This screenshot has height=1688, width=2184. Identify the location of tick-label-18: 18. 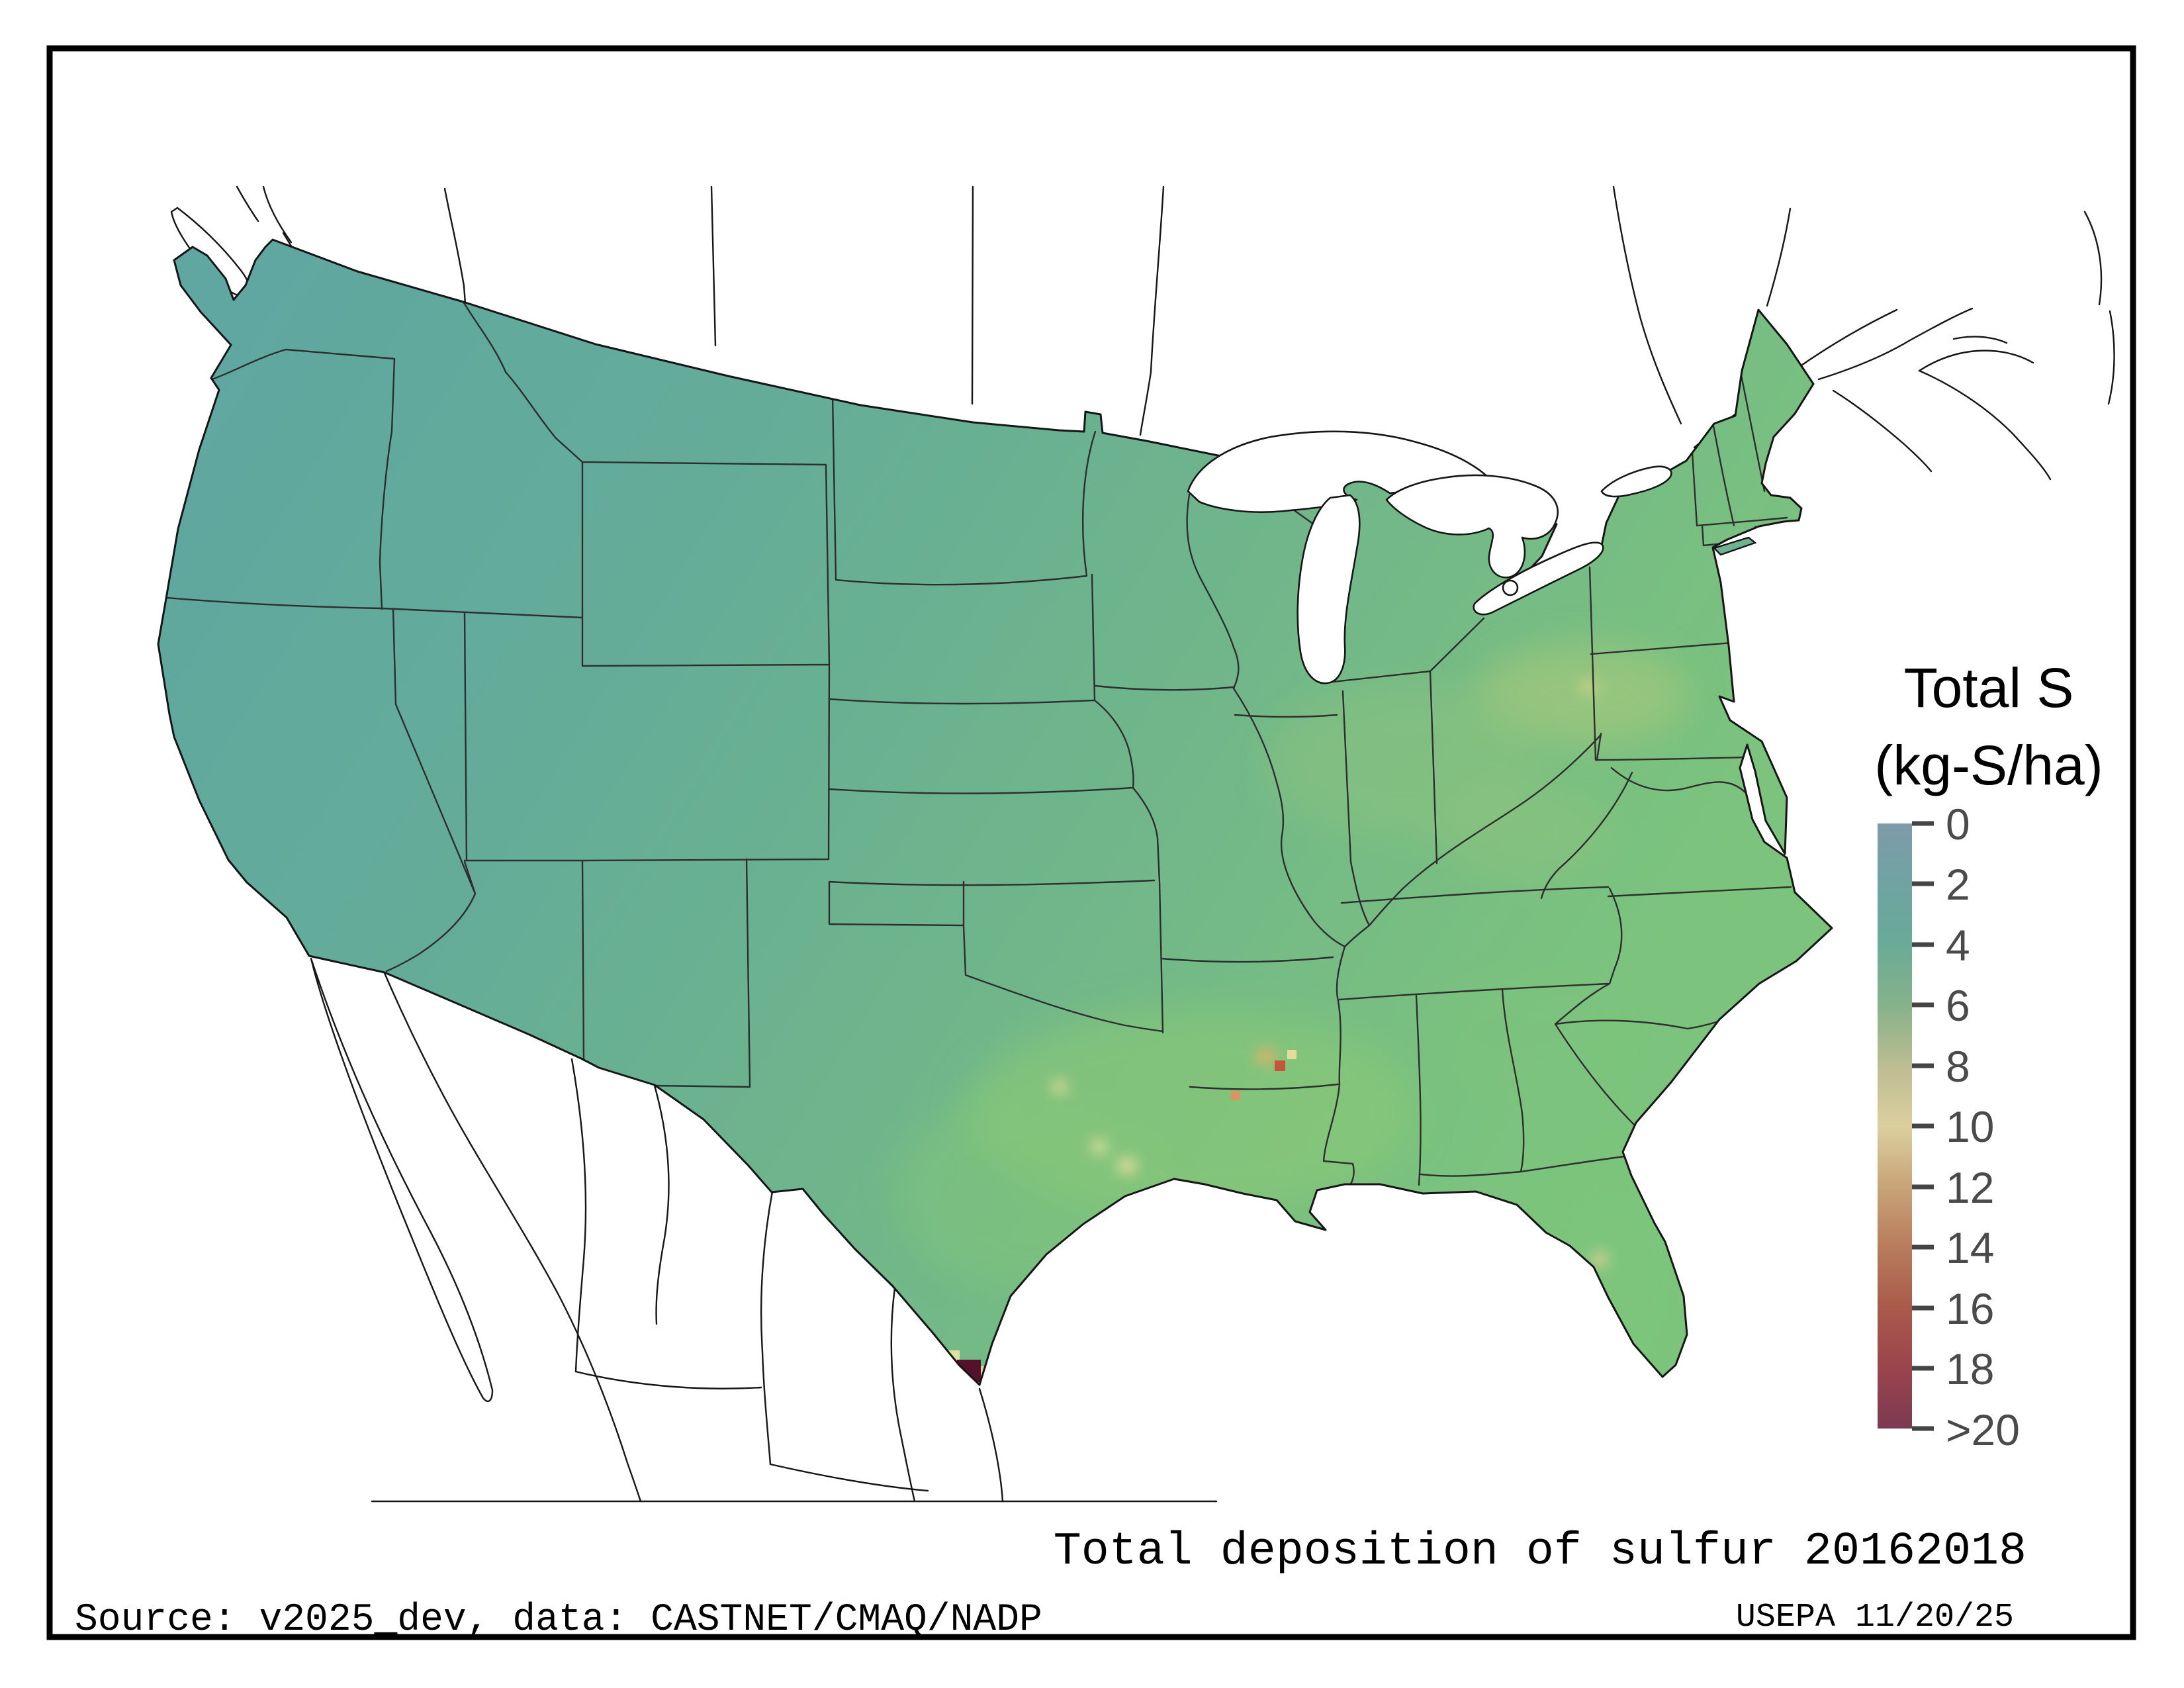
(1970, 1368).